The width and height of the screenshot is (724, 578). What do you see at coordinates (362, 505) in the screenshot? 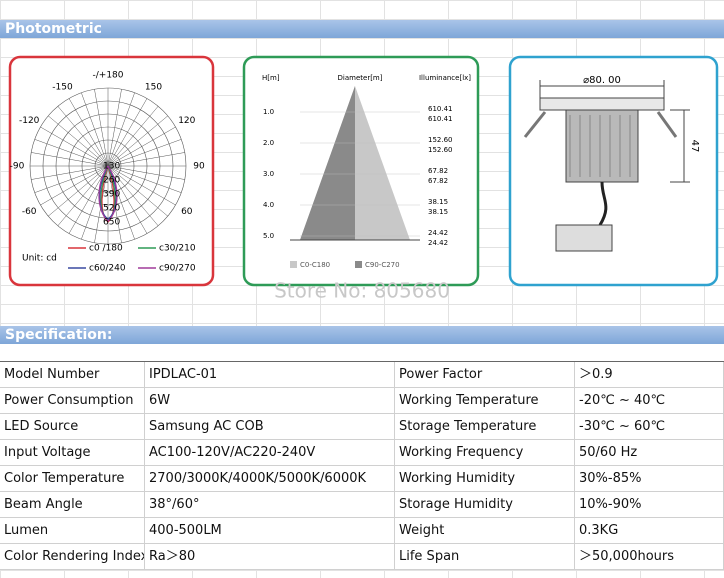
I see `spec-row: Beam Angle 38°/60° Storage Humidity 10%-90%` at bounding box center [362, 505].